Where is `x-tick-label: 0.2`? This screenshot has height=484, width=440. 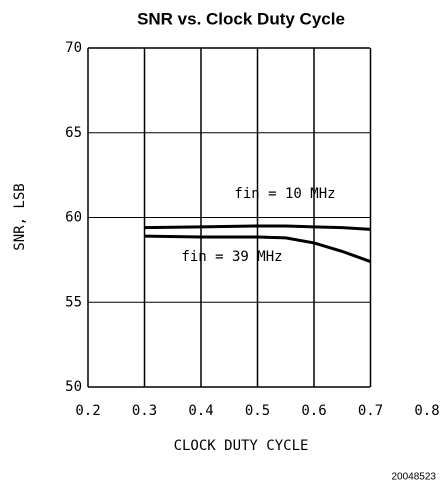
x-tick-label: 0.2 is located at coordinates (87, 411).